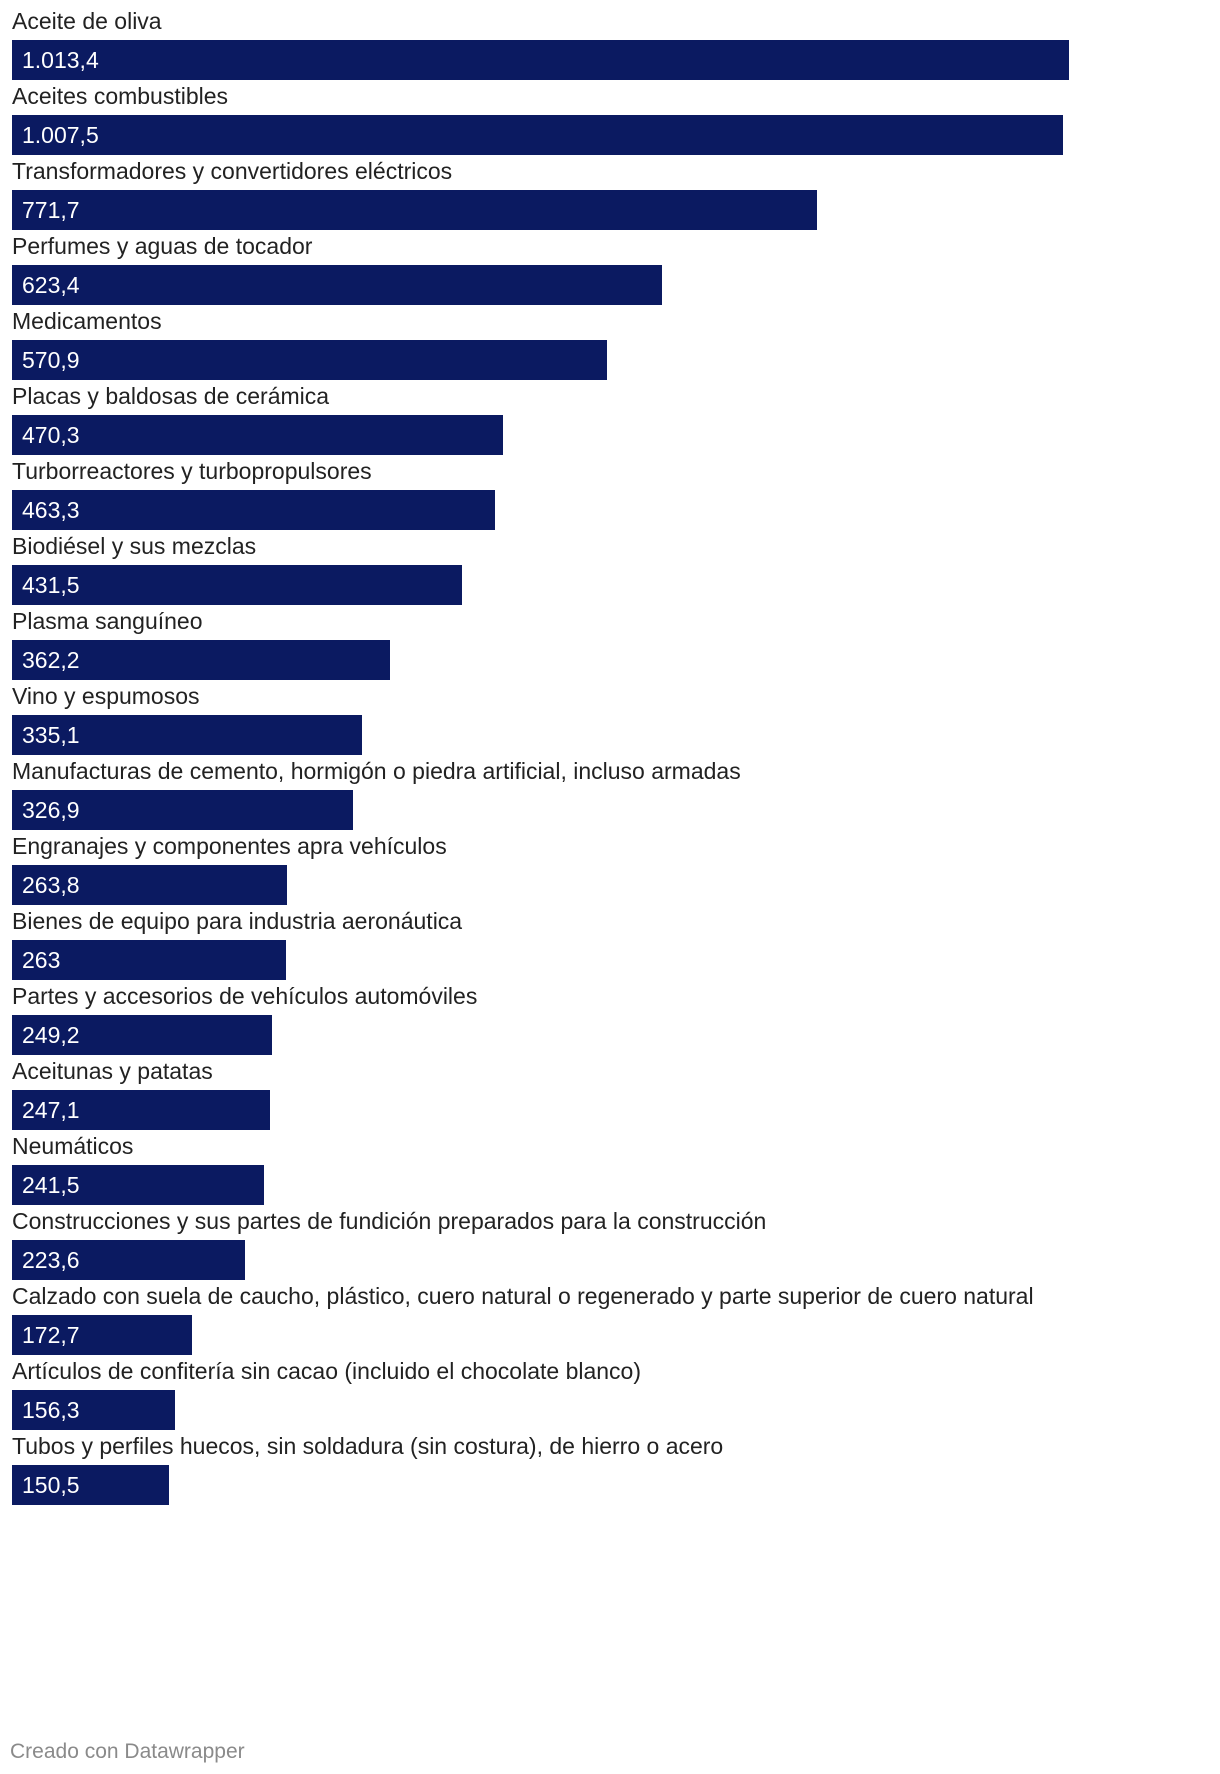 The image size is (1220, 1774). I want to click on bar-row: Vino y espumosos 335,1, so click(612, 717).